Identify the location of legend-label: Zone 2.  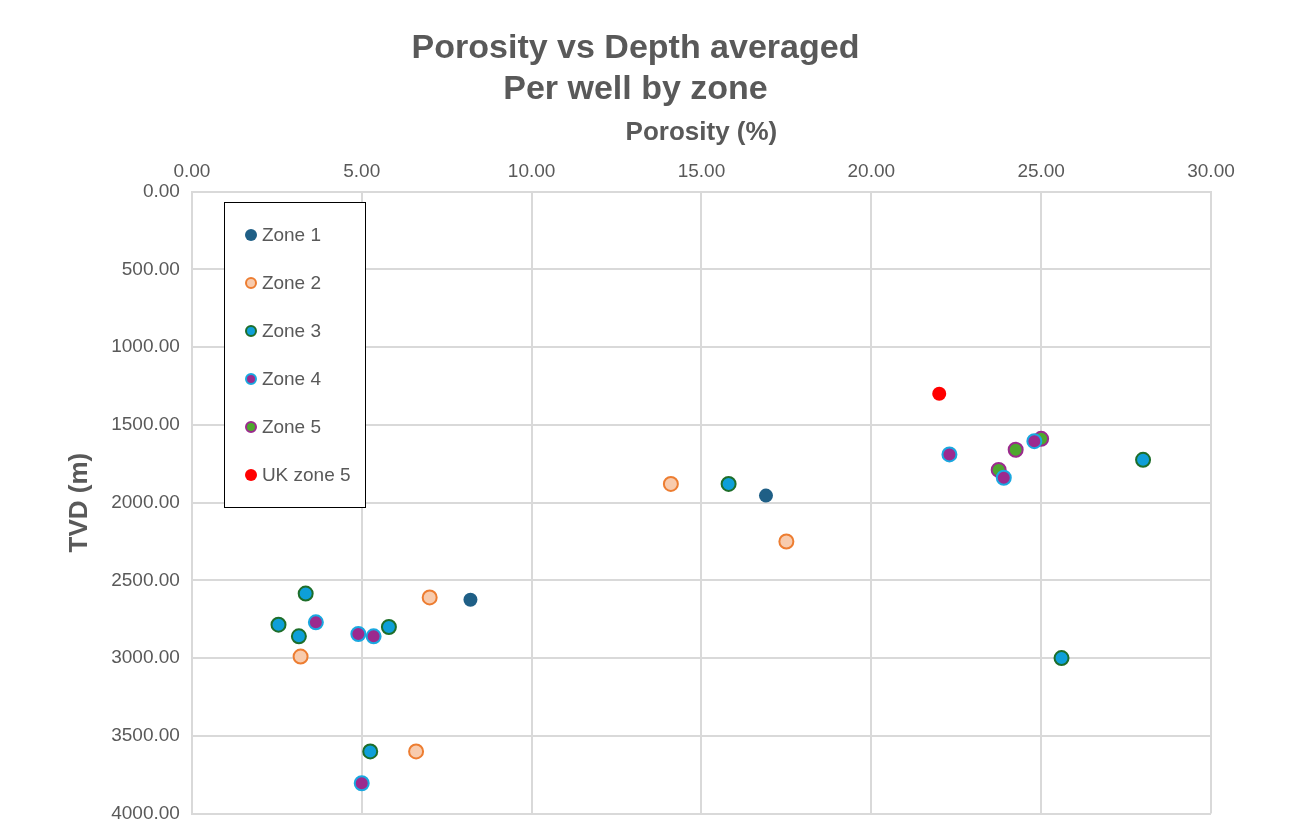
(291, 282).